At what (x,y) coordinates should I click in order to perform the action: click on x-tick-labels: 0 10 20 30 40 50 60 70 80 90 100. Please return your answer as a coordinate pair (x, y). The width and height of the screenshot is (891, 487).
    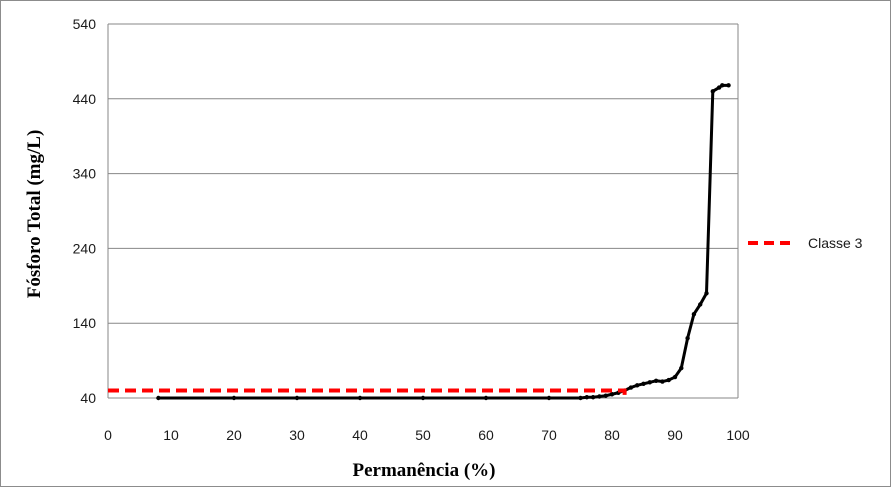
    Looking at the image, I should click on (427, 435).